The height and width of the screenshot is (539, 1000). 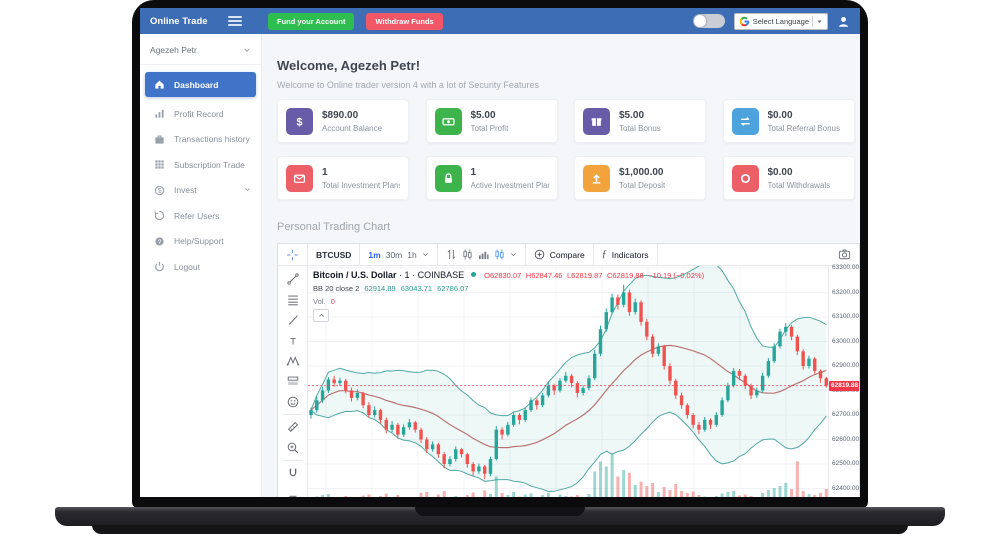 What do you see at coordinates (843, 21) in the screenshot?
I see `user-account-icon` at bounding box center [843, 21].